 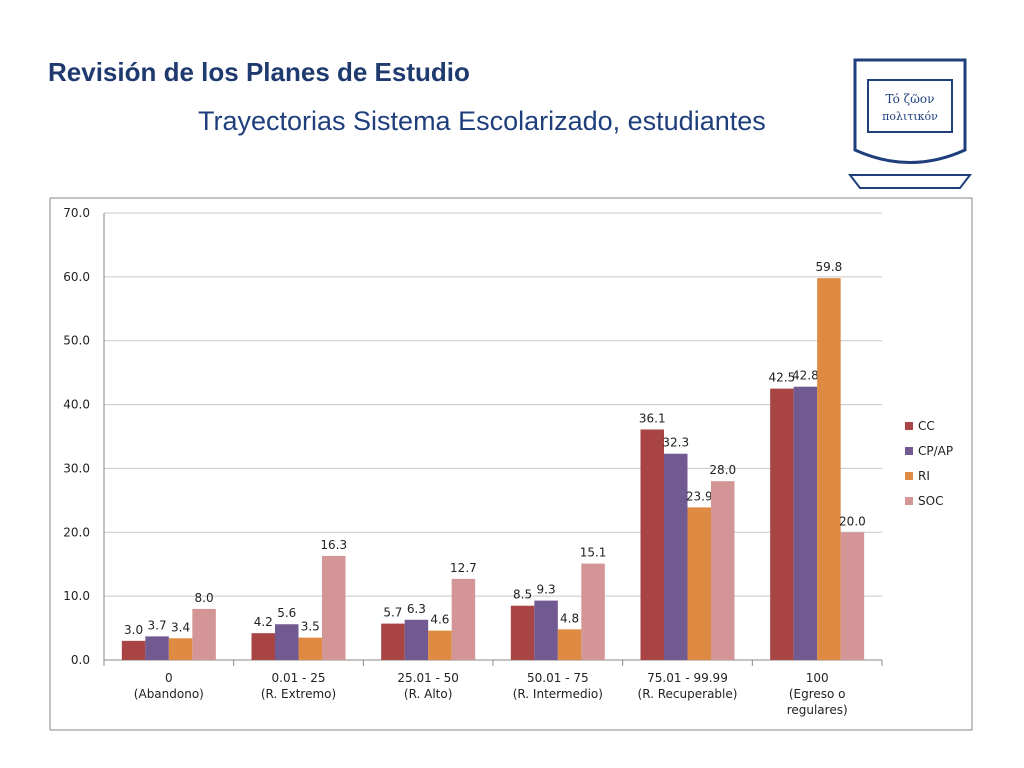 What do you see at coordinates (688, 694) in the screenshot?
I see `x-tick-label: (R. Recuperable)` at bounding box center [688, 694].